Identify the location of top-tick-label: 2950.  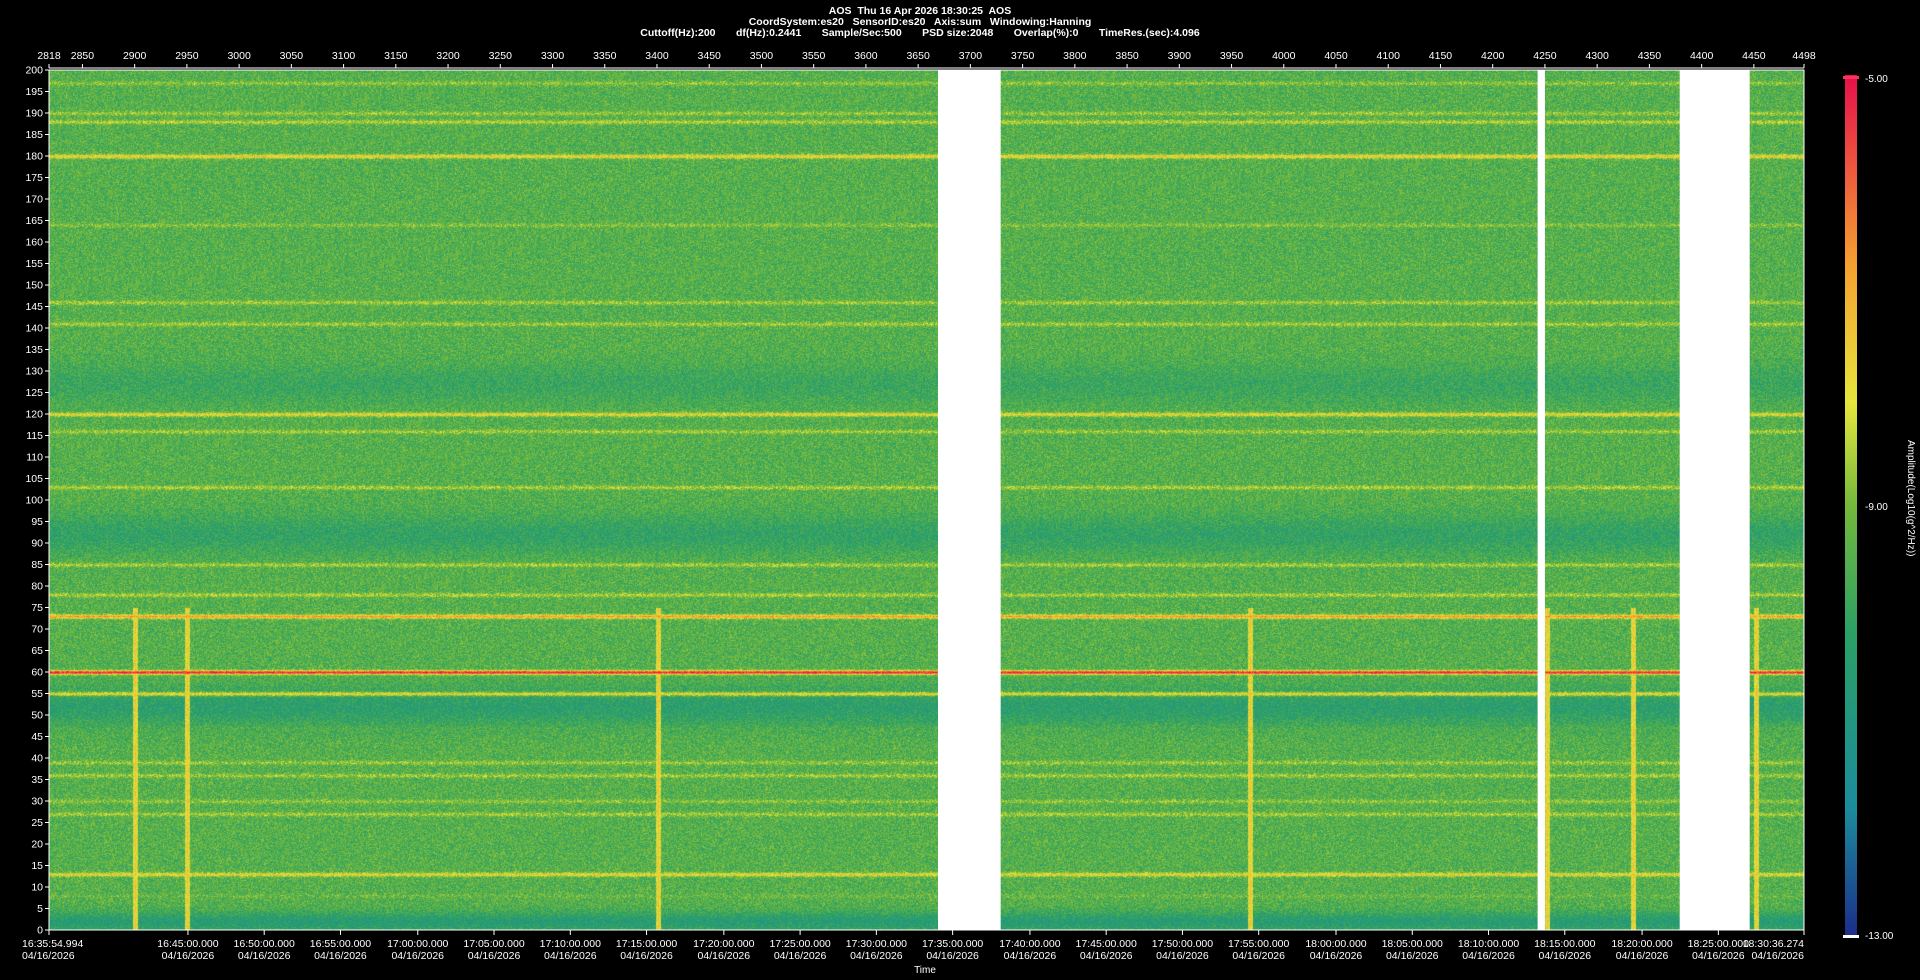
(187, 56).